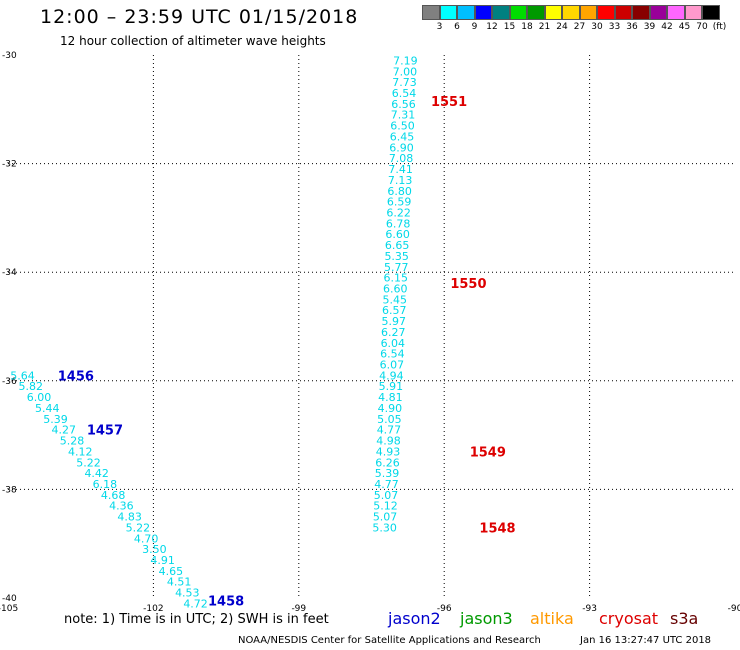 The width and height of the screenshot is (740, 650). What do you see at coordinates (388, 441) in the screenshot?
I see `wave-height-label: 4.98` at bounding box center [388, 441].